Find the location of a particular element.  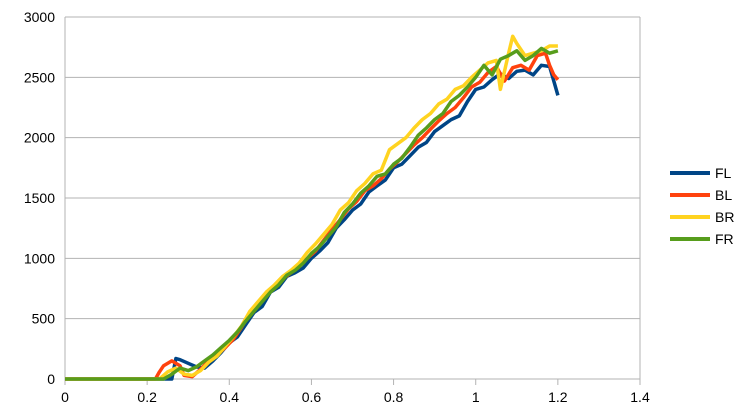

y-tick-label: 500 is located at coordinates (44, 319).